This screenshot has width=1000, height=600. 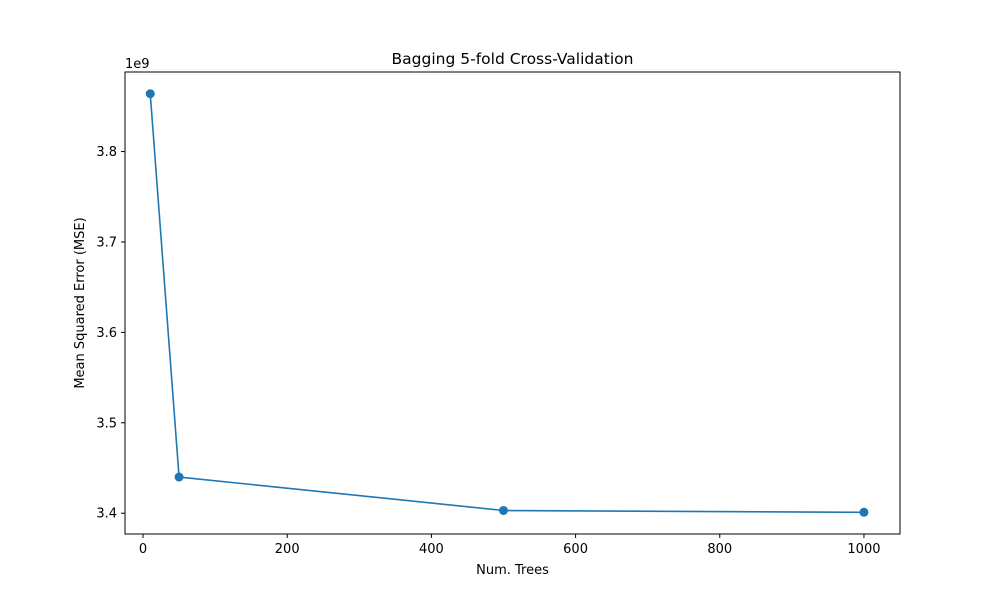 I want to click on y-offset-label: 1e9, so click(x=137, y=64).